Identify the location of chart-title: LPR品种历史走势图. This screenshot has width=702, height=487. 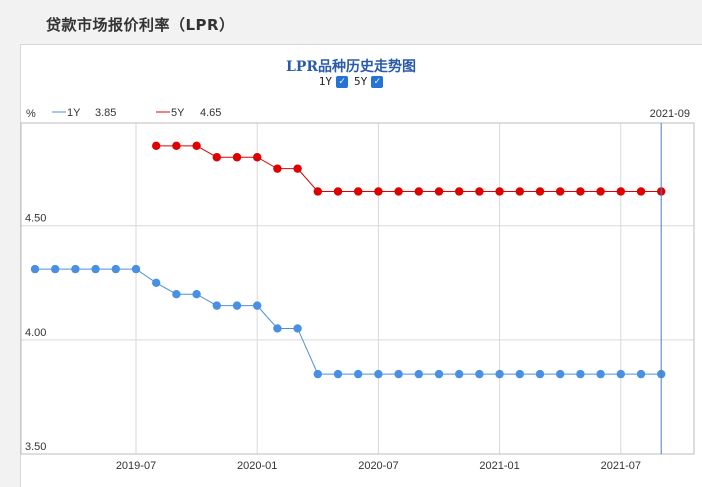
(350, 67).